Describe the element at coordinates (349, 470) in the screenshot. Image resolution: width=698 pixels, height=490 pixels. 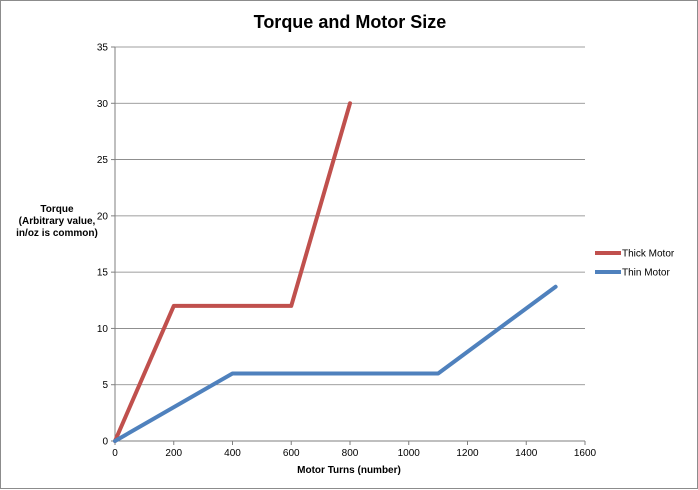
I see `x-axis-label: Motor Turns (number)` at that location.